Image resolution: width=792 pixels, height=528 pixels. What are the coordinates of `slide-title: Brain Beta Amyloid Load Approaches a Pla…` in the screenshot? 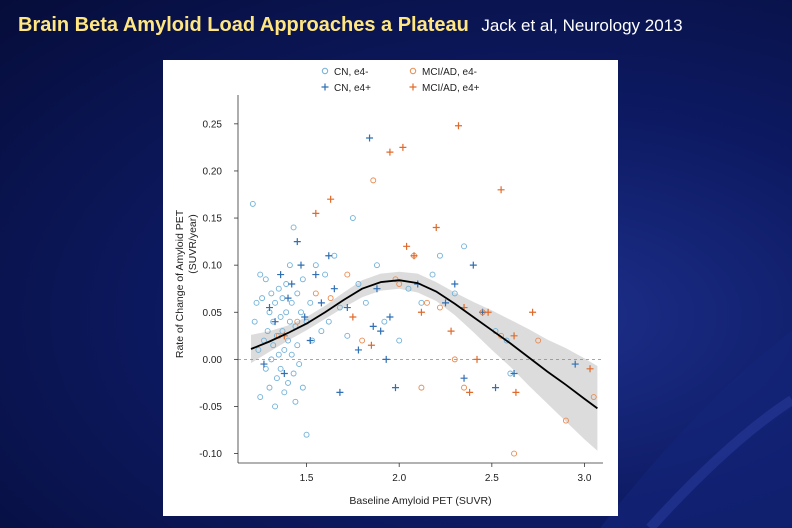 It's located at (243, 25).